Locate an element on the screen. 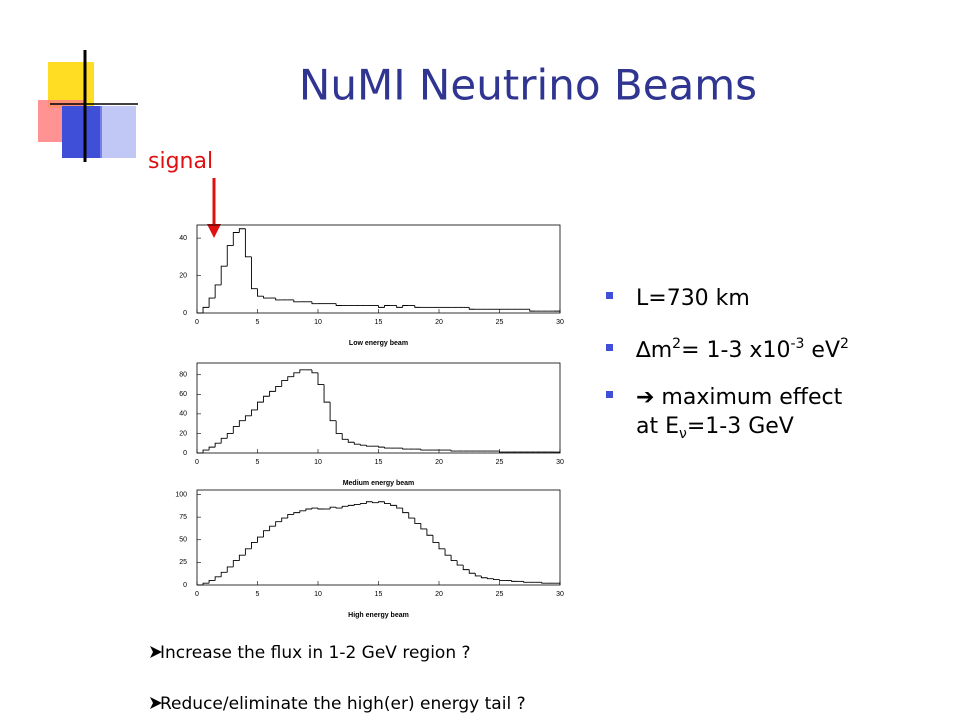  deco-blue is located at coordinates (82, 132).